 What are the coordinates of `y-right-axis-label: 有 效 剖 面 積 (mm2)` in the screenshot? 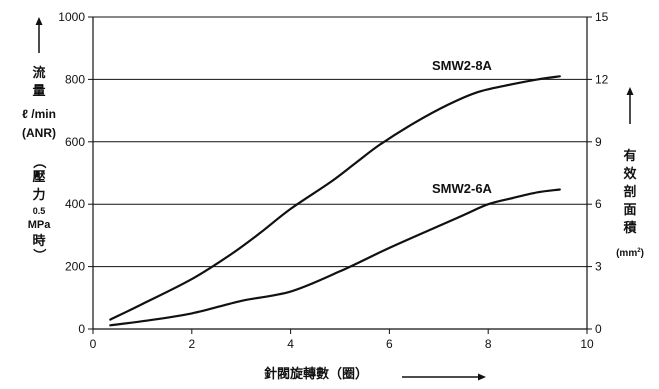 It's located at (630, 173).